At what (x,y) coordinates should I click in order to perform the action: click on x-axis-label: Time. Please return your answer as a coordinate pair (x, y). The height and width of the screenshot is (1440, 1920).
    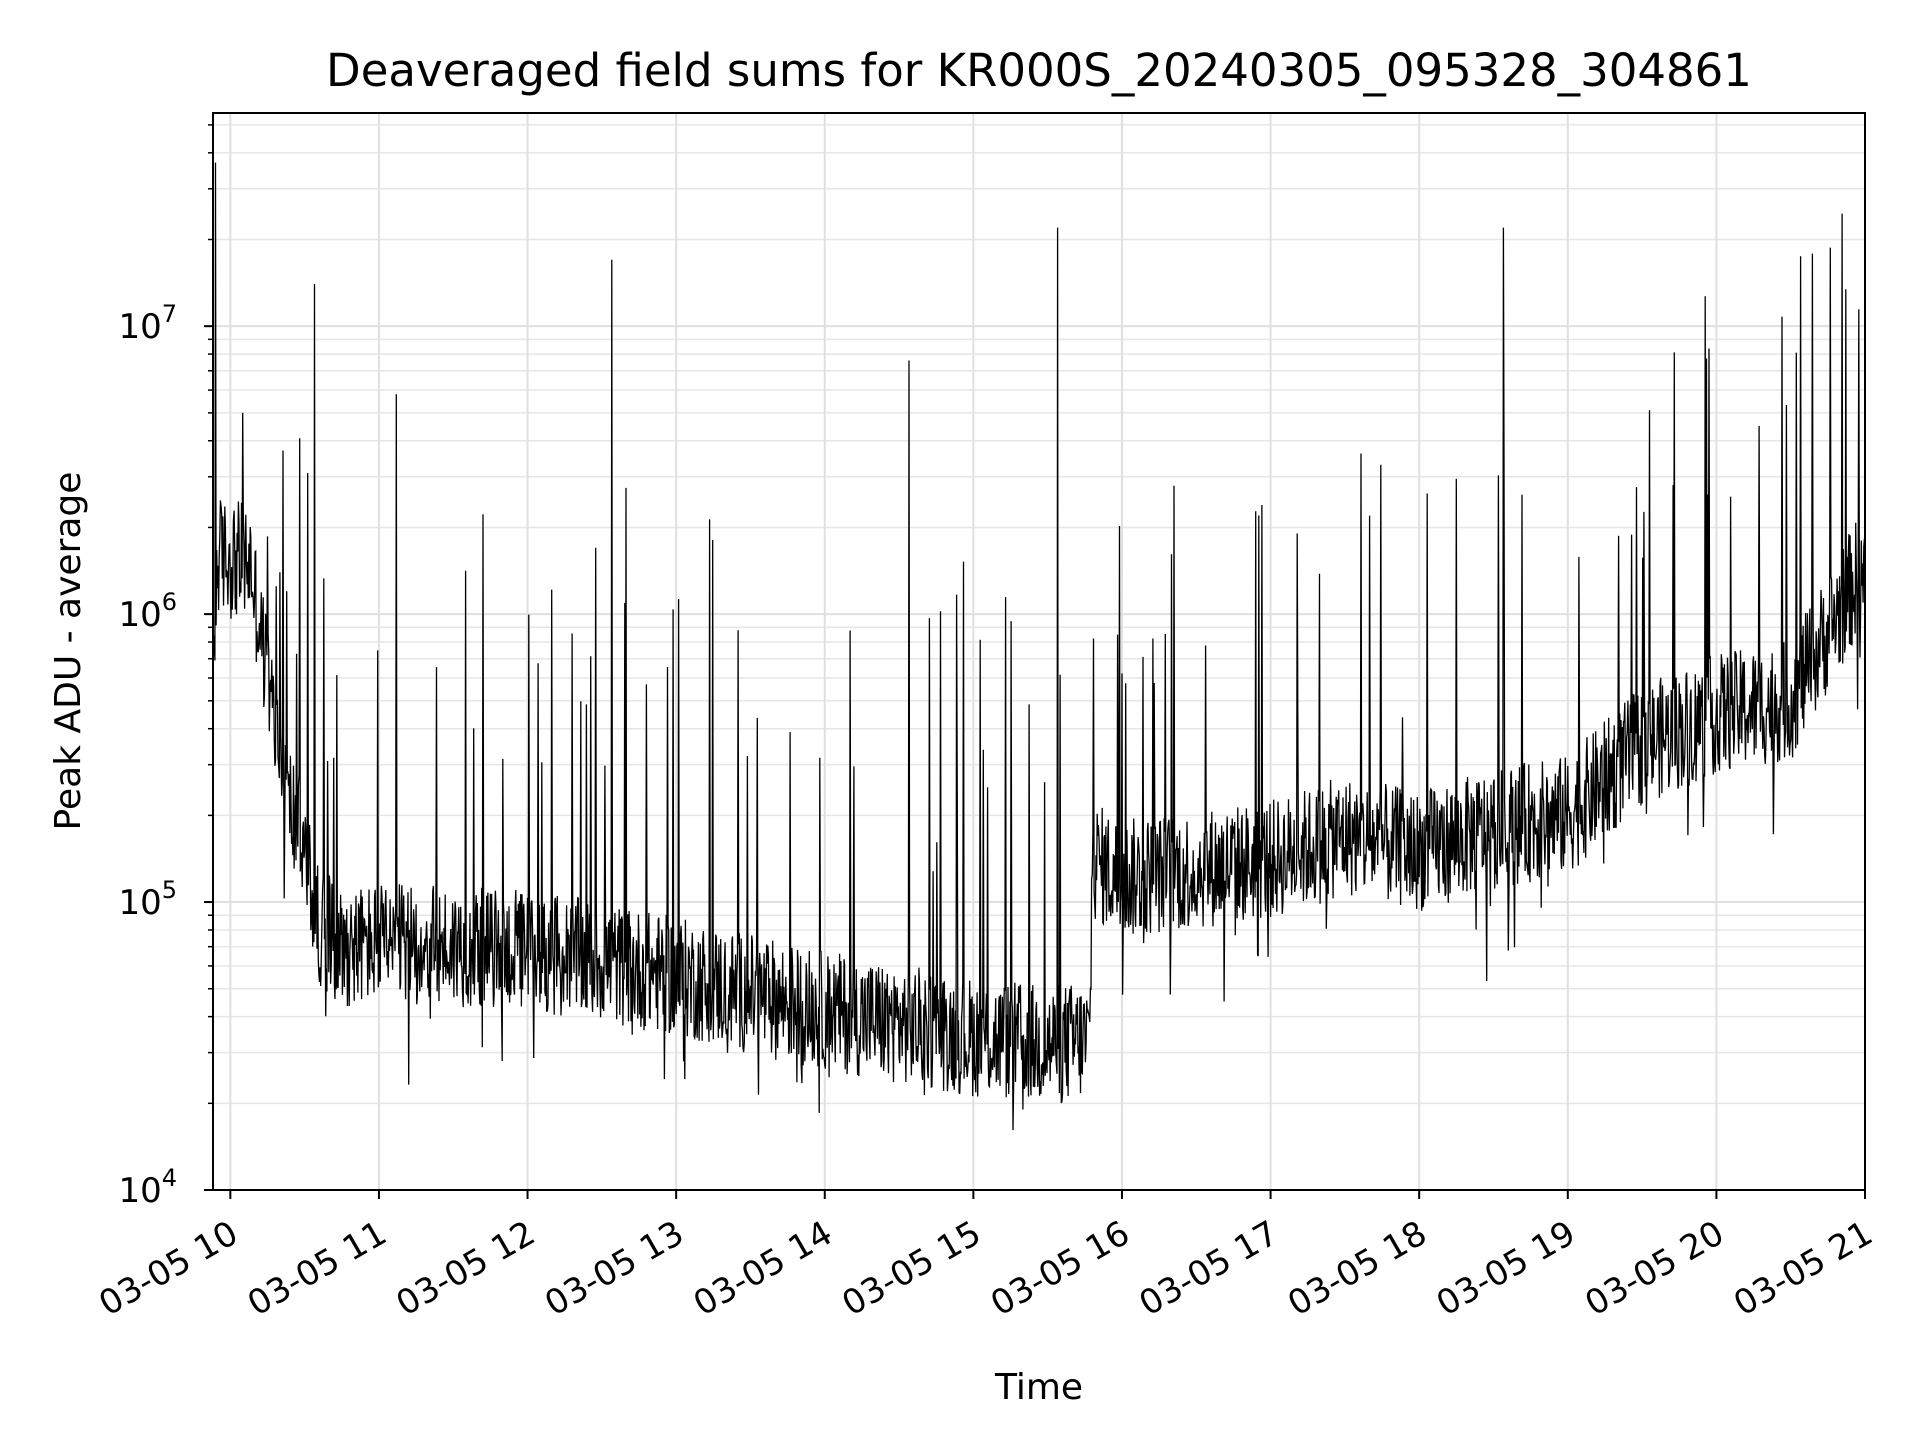
    Looking at the image, I should click on (1038, 1387).